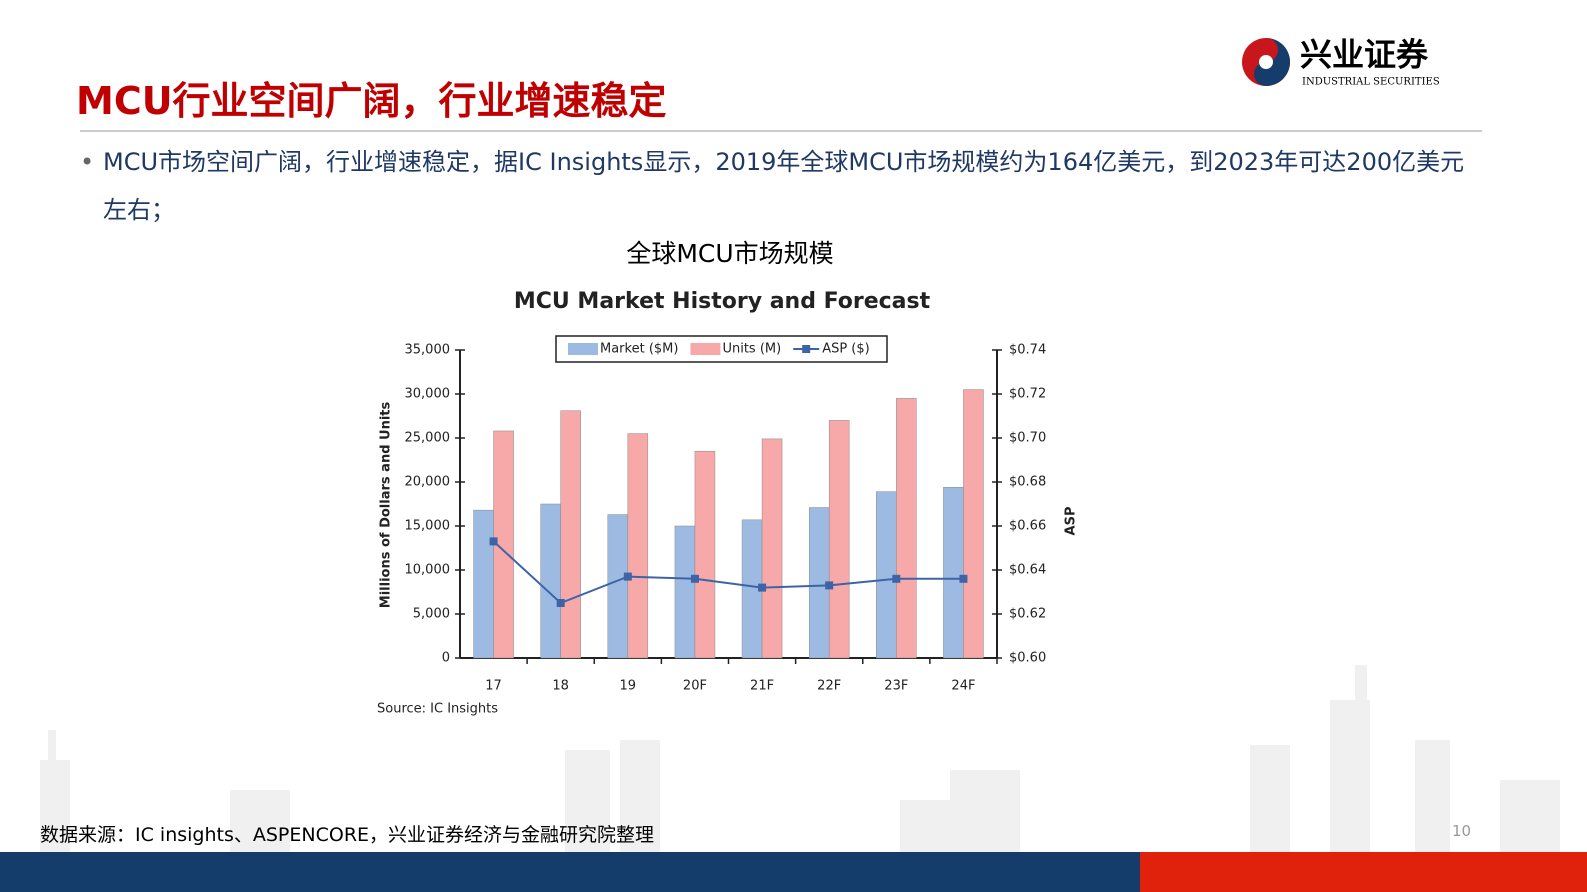  Describe the element at coordinates (762, 686) in the screenshot. I see `x-tick-label: 21F` at that location.